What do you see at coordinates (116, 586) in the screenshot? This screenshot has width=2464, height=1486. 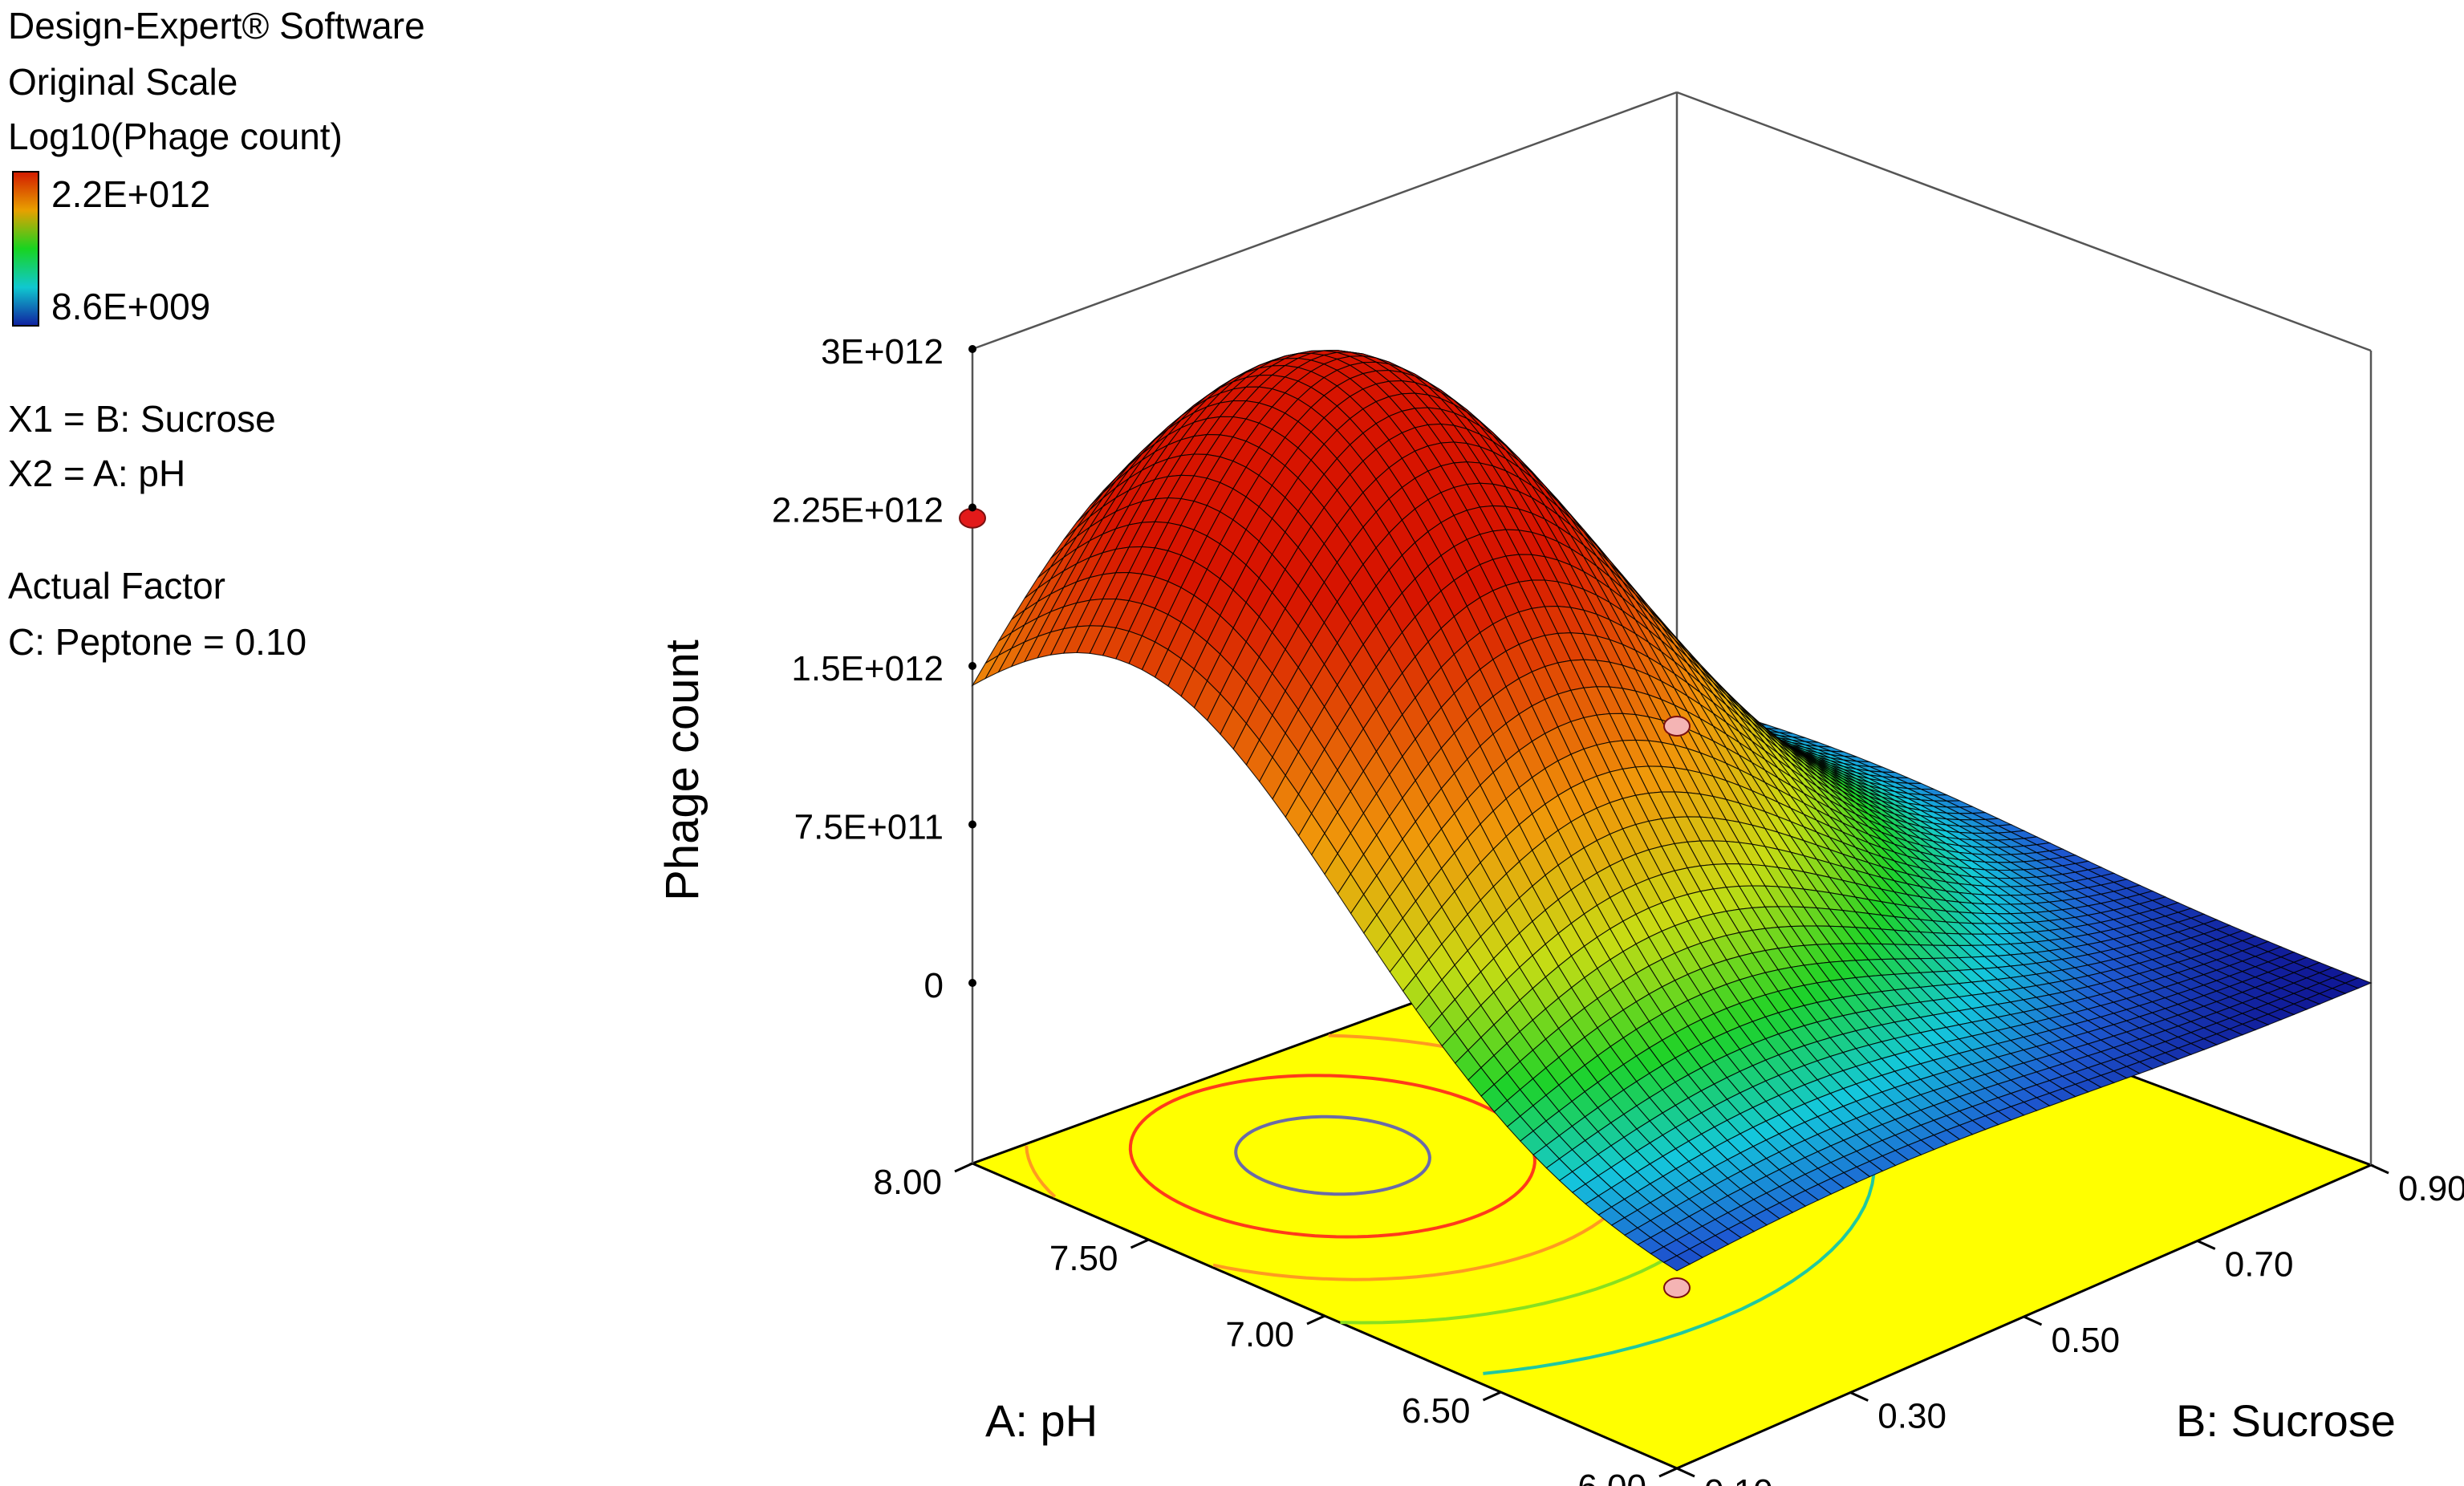 I see `actual-factor-heading: Actual Factor` at bounding box center [116, 586].